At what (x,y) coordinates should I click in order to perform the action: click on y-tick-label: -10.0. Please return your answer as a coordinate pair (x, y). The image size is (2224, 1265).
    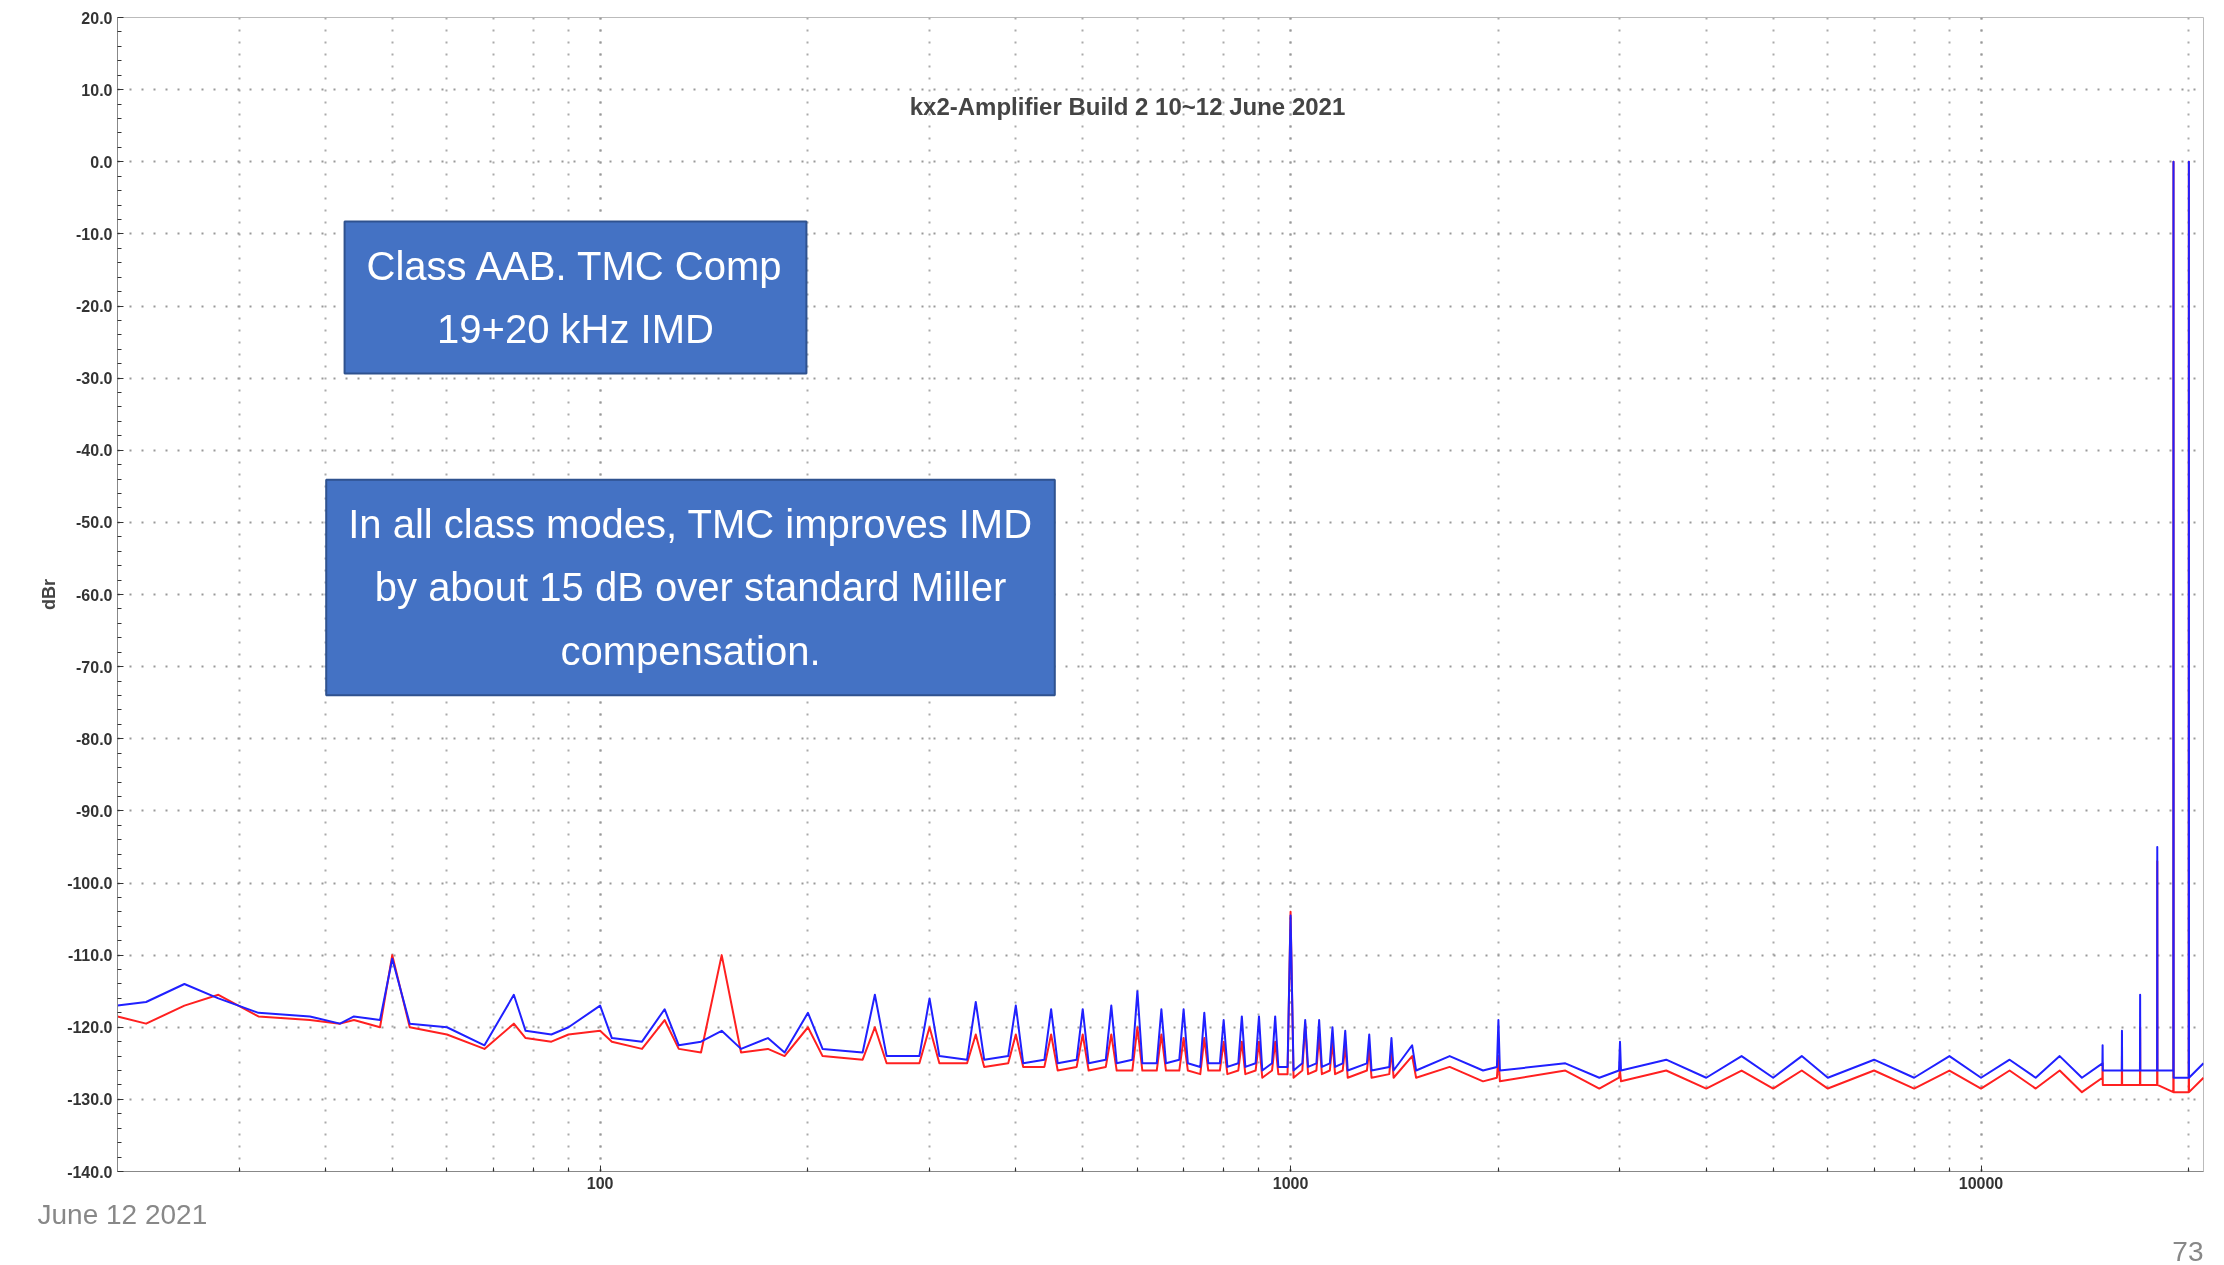
    Looking at the image, I should click on (94, 234).